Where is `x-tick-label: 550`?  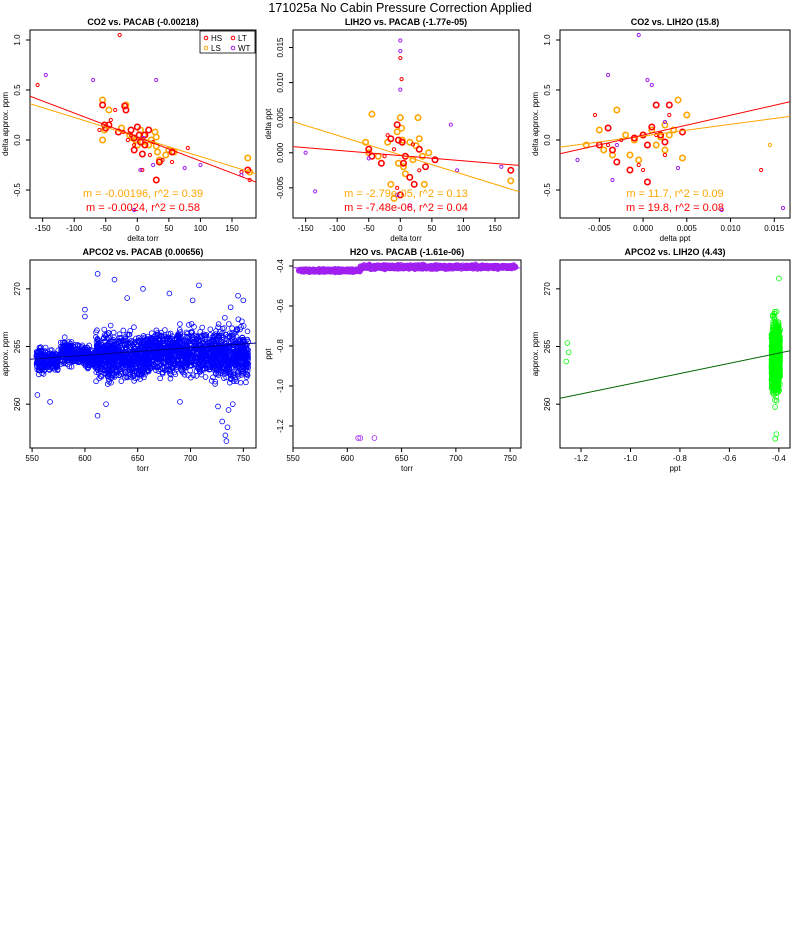 x-tick-label: 550 is located at coordinates (32, 458).